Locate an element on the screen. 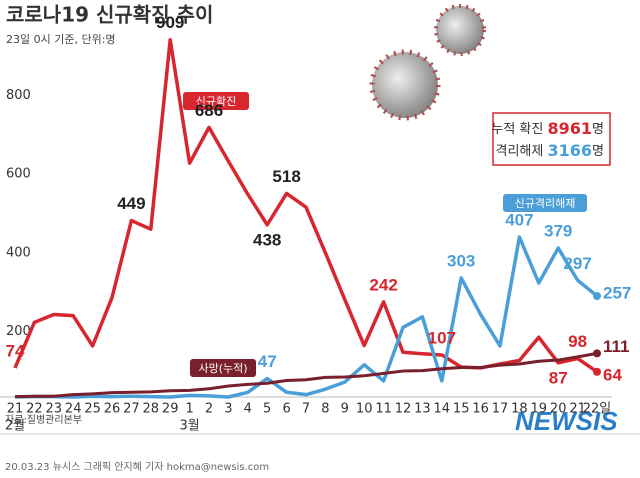 Image resolution: width=640 pixels, height=478 pixels. x-tick-label: 11 is located at coordinates (383, 409).